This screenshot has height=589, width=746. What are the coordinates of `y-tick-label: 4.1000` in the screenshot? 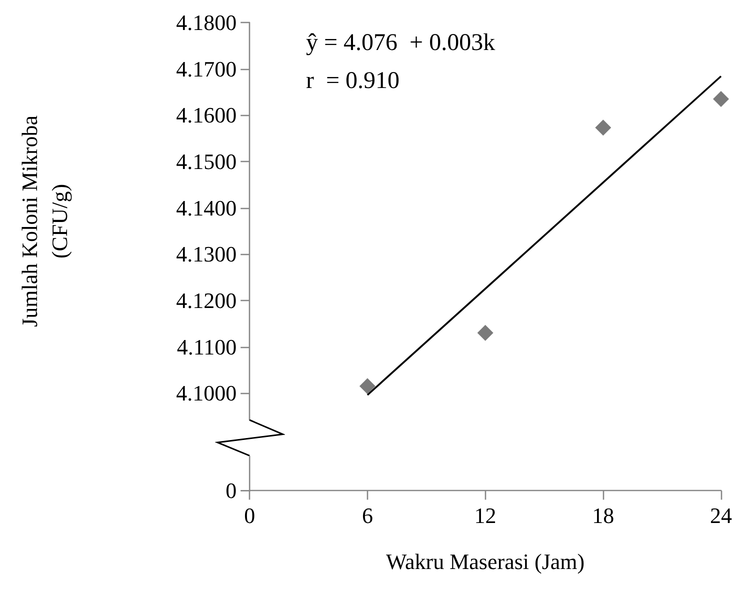 It's located at (206, 393).